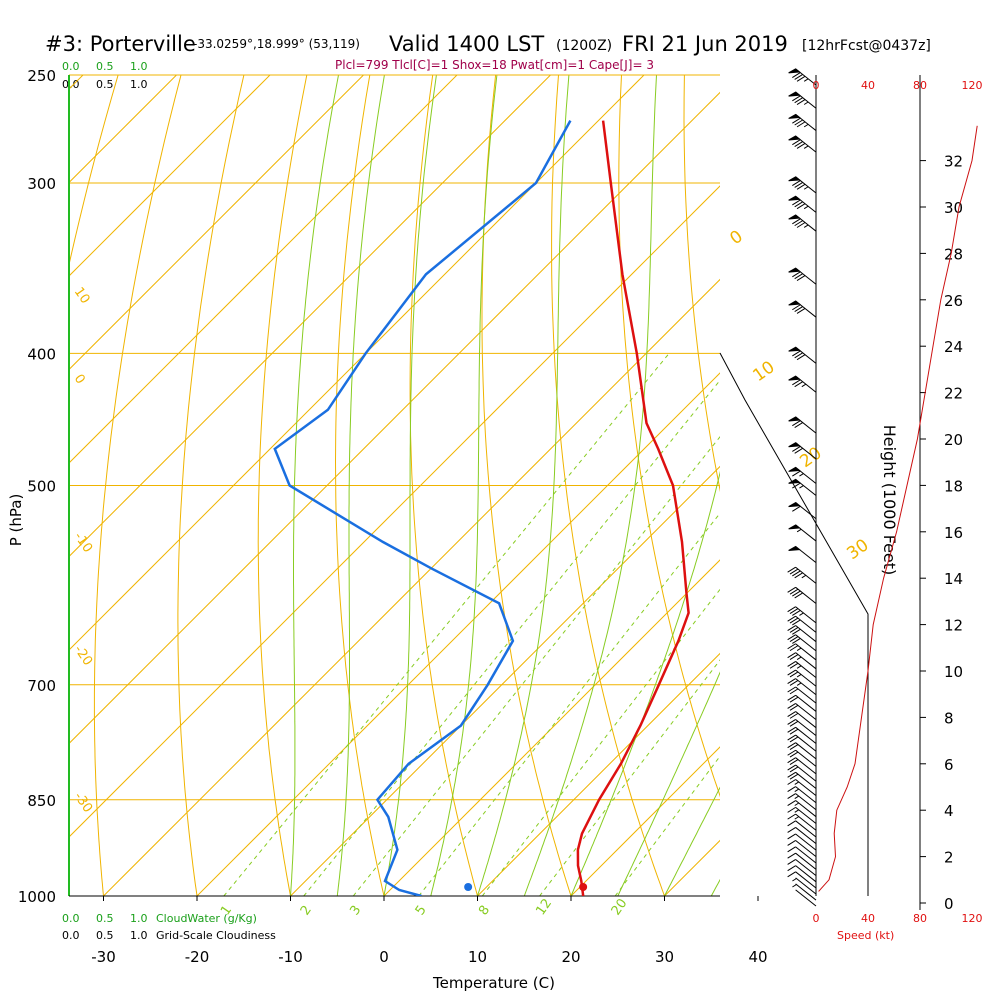  I want to click on pressure-axis: 250 300 400 500 700 850 1000, so click(37, 486).